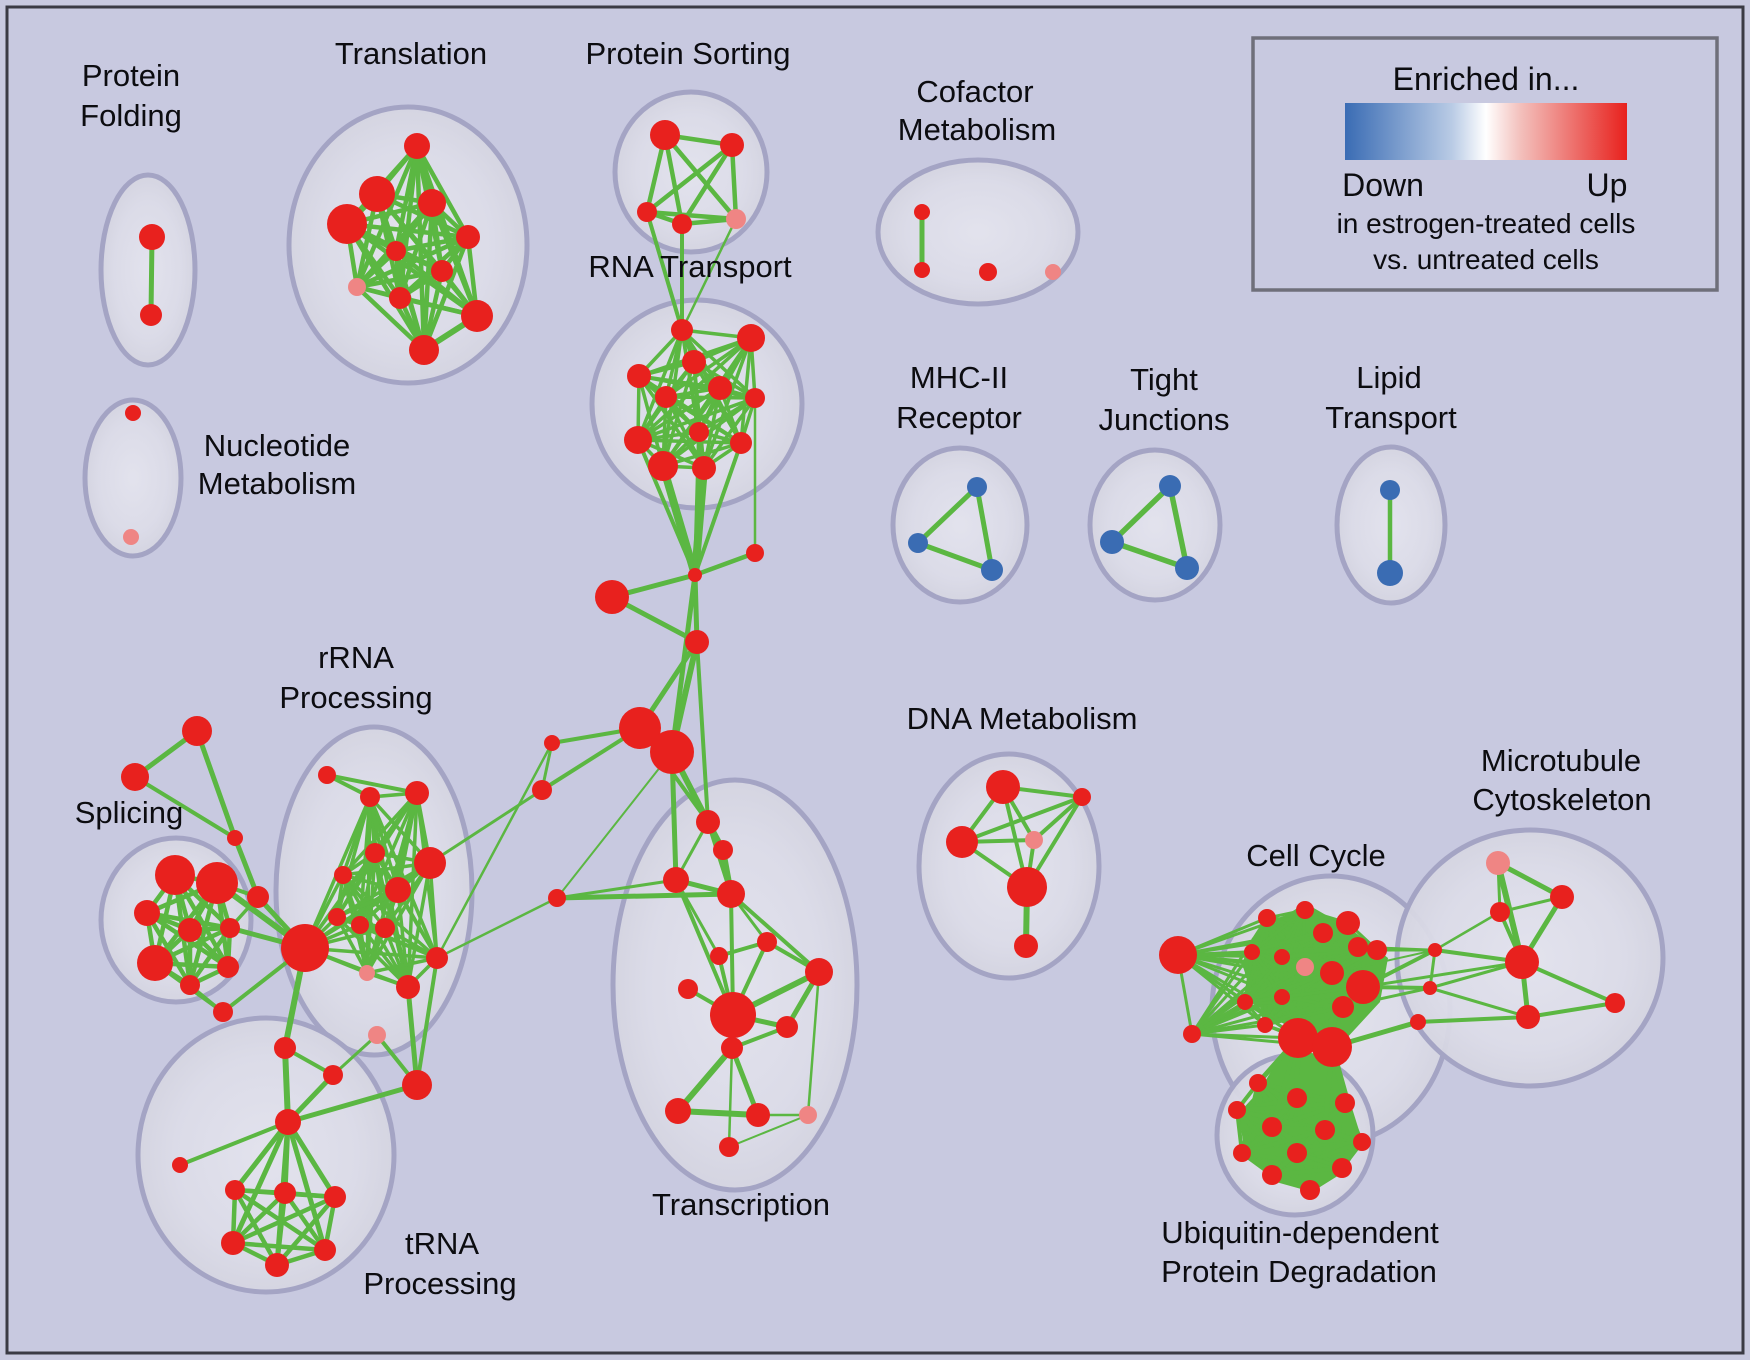  What do you see at coordinates (542, 790) in the screenshot?
I see `gene-set-node-m6-up` at bounding box center [542, 790].